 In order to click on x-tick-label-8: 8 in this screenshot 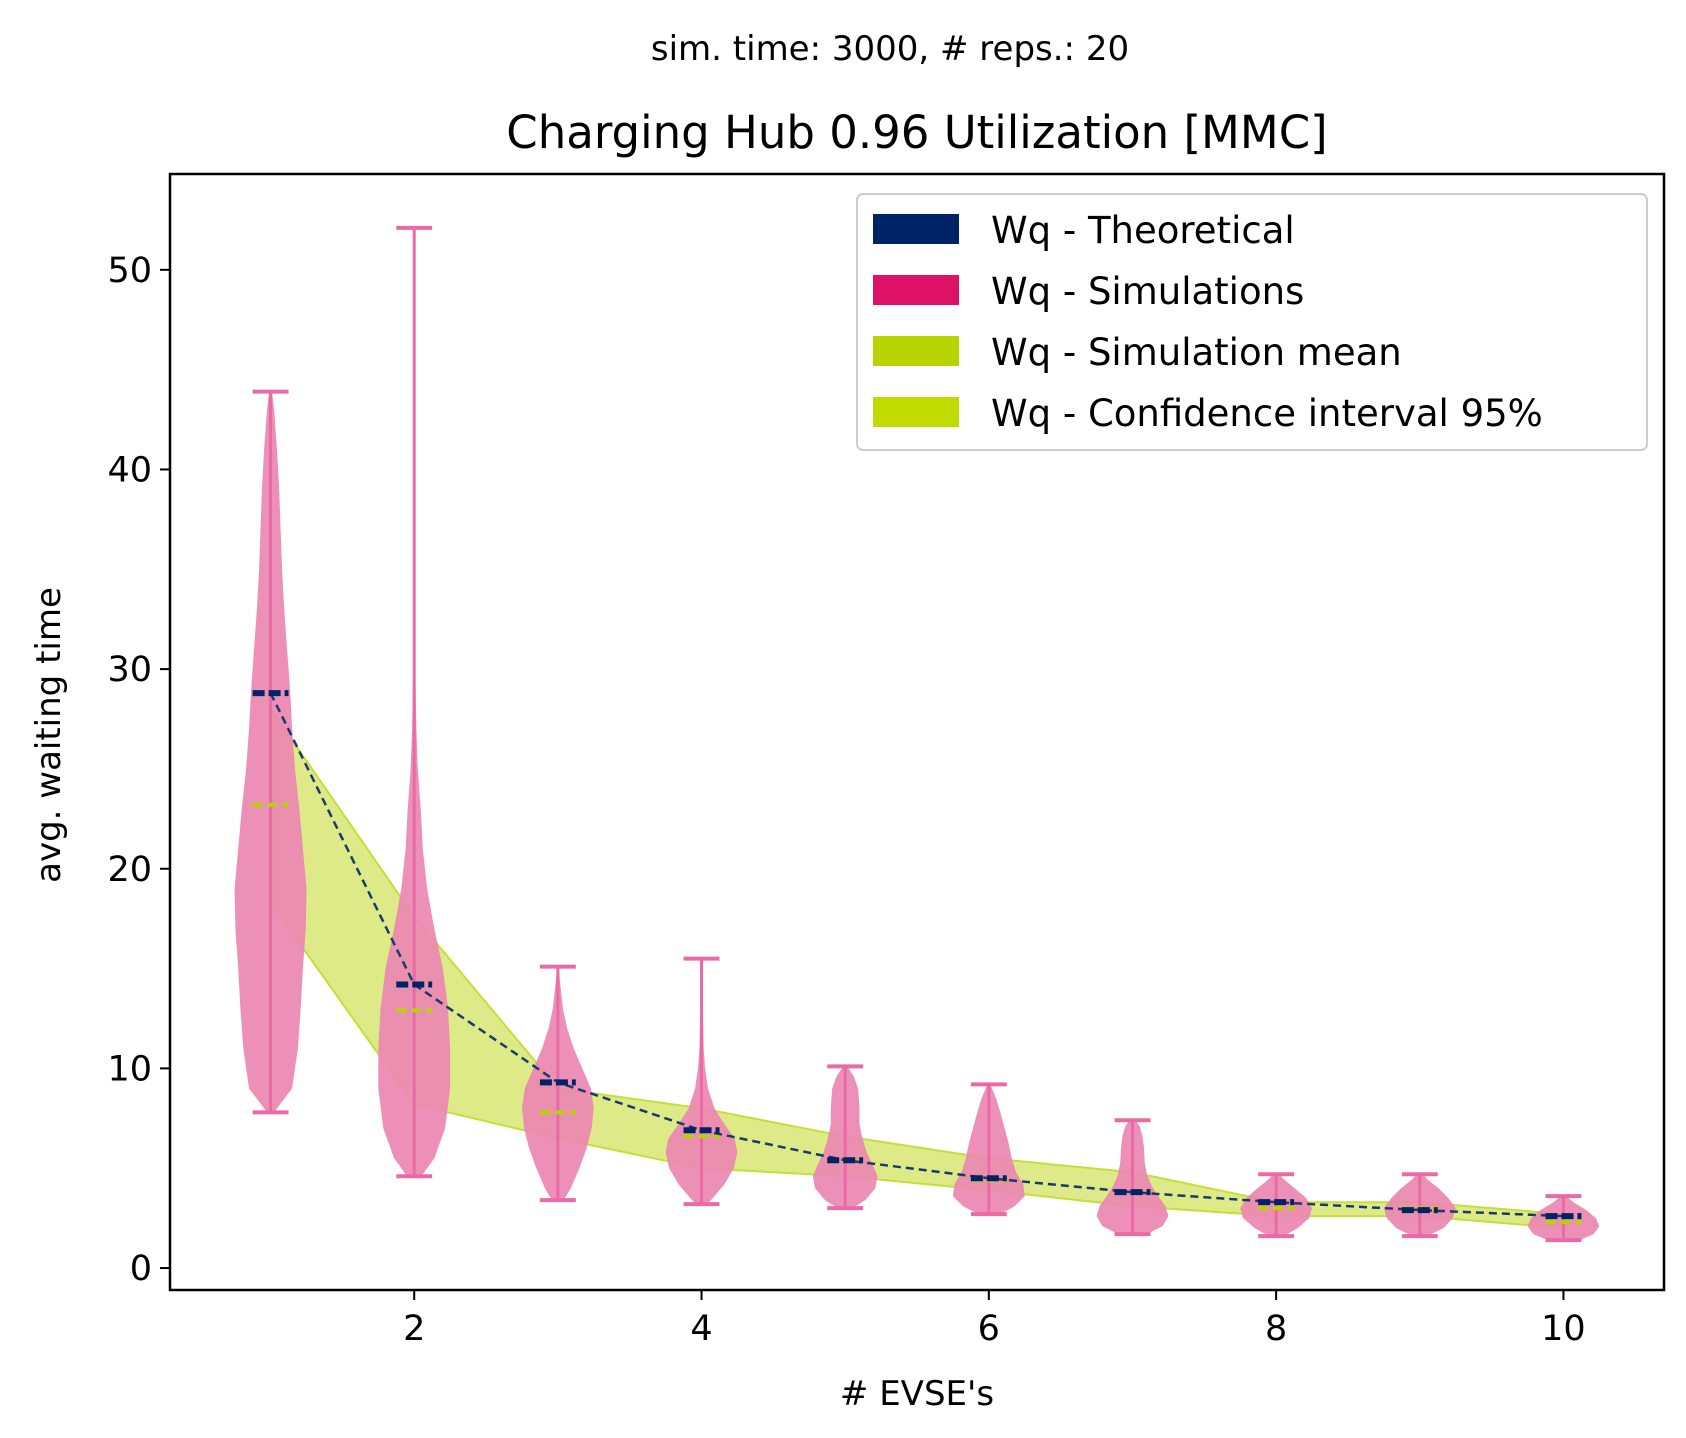, I will do `click(1276, 1329)`.